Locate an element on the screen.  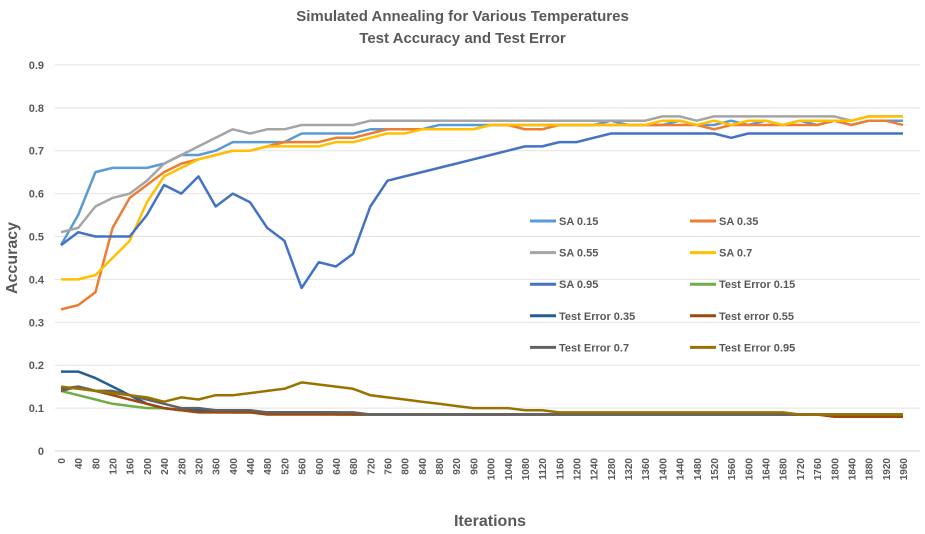
legend-item: Test error 0.55 is located at coordinates (742, 317).